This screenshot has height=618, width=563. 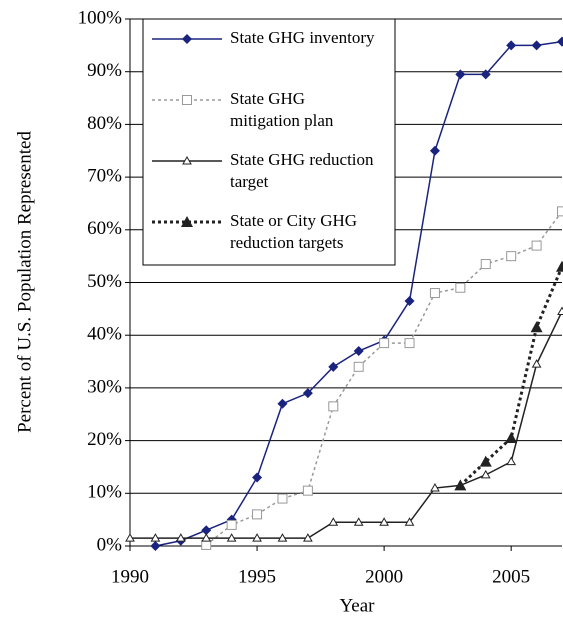 What do you see at coordinates (104, 123) in the screenshot?
I see `y-tick-label: 80%` at bounding box center [104, 123].